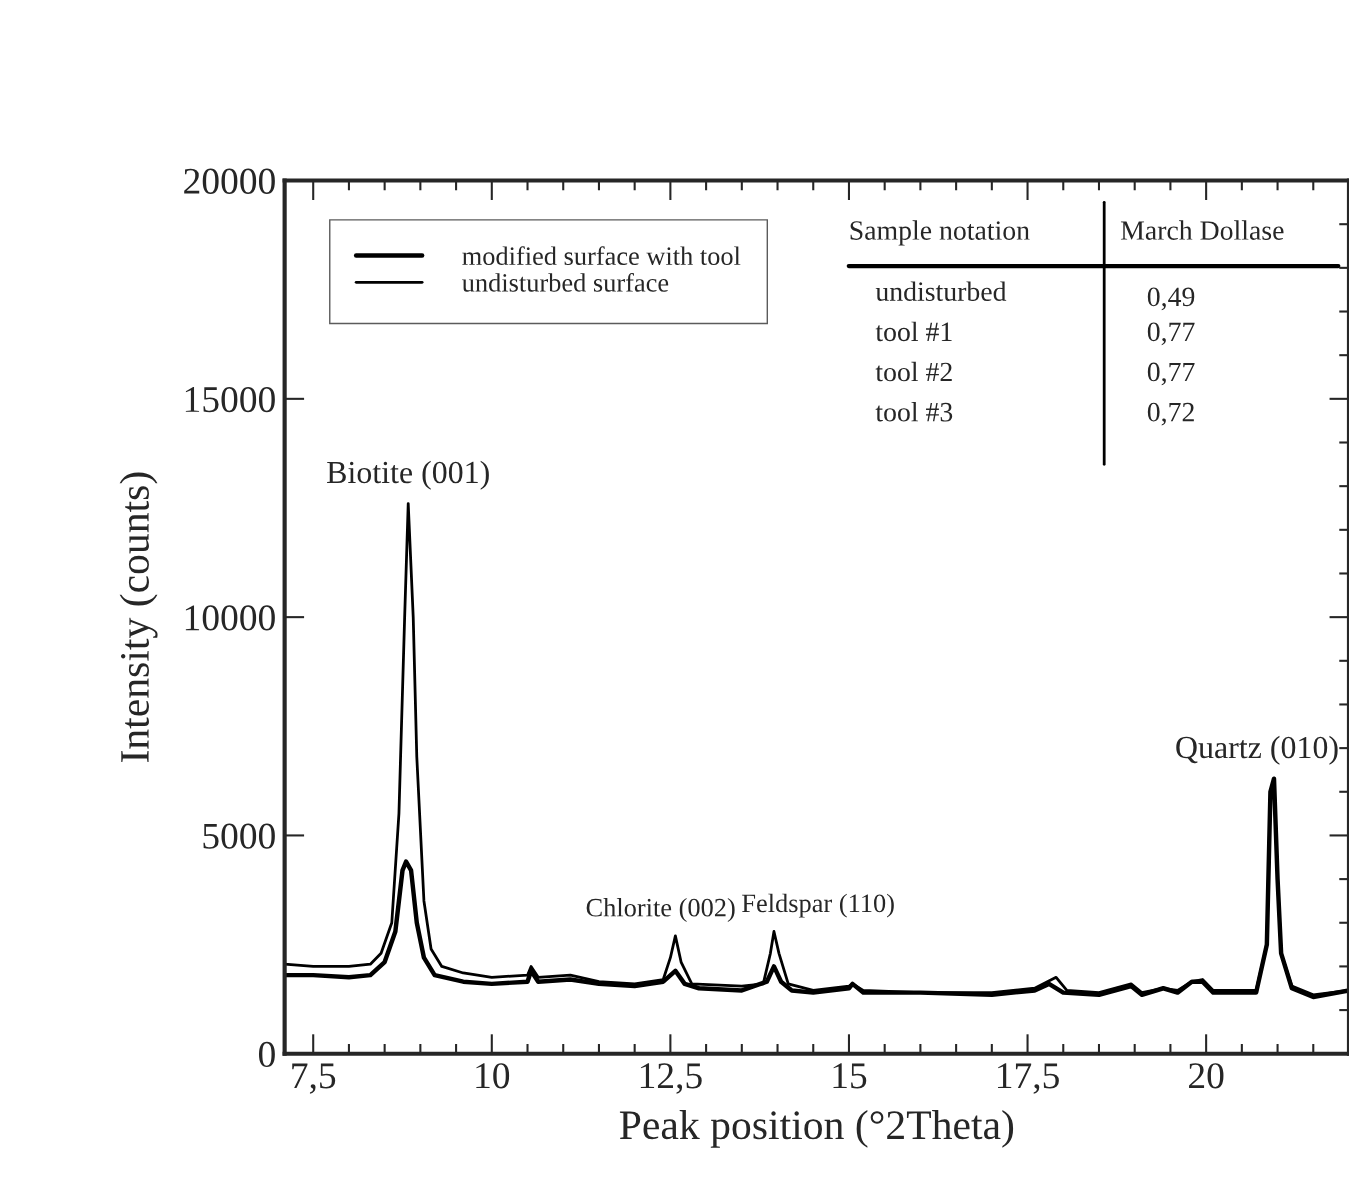  I want to click on x-tick-label: 10, so click(493, 1076).